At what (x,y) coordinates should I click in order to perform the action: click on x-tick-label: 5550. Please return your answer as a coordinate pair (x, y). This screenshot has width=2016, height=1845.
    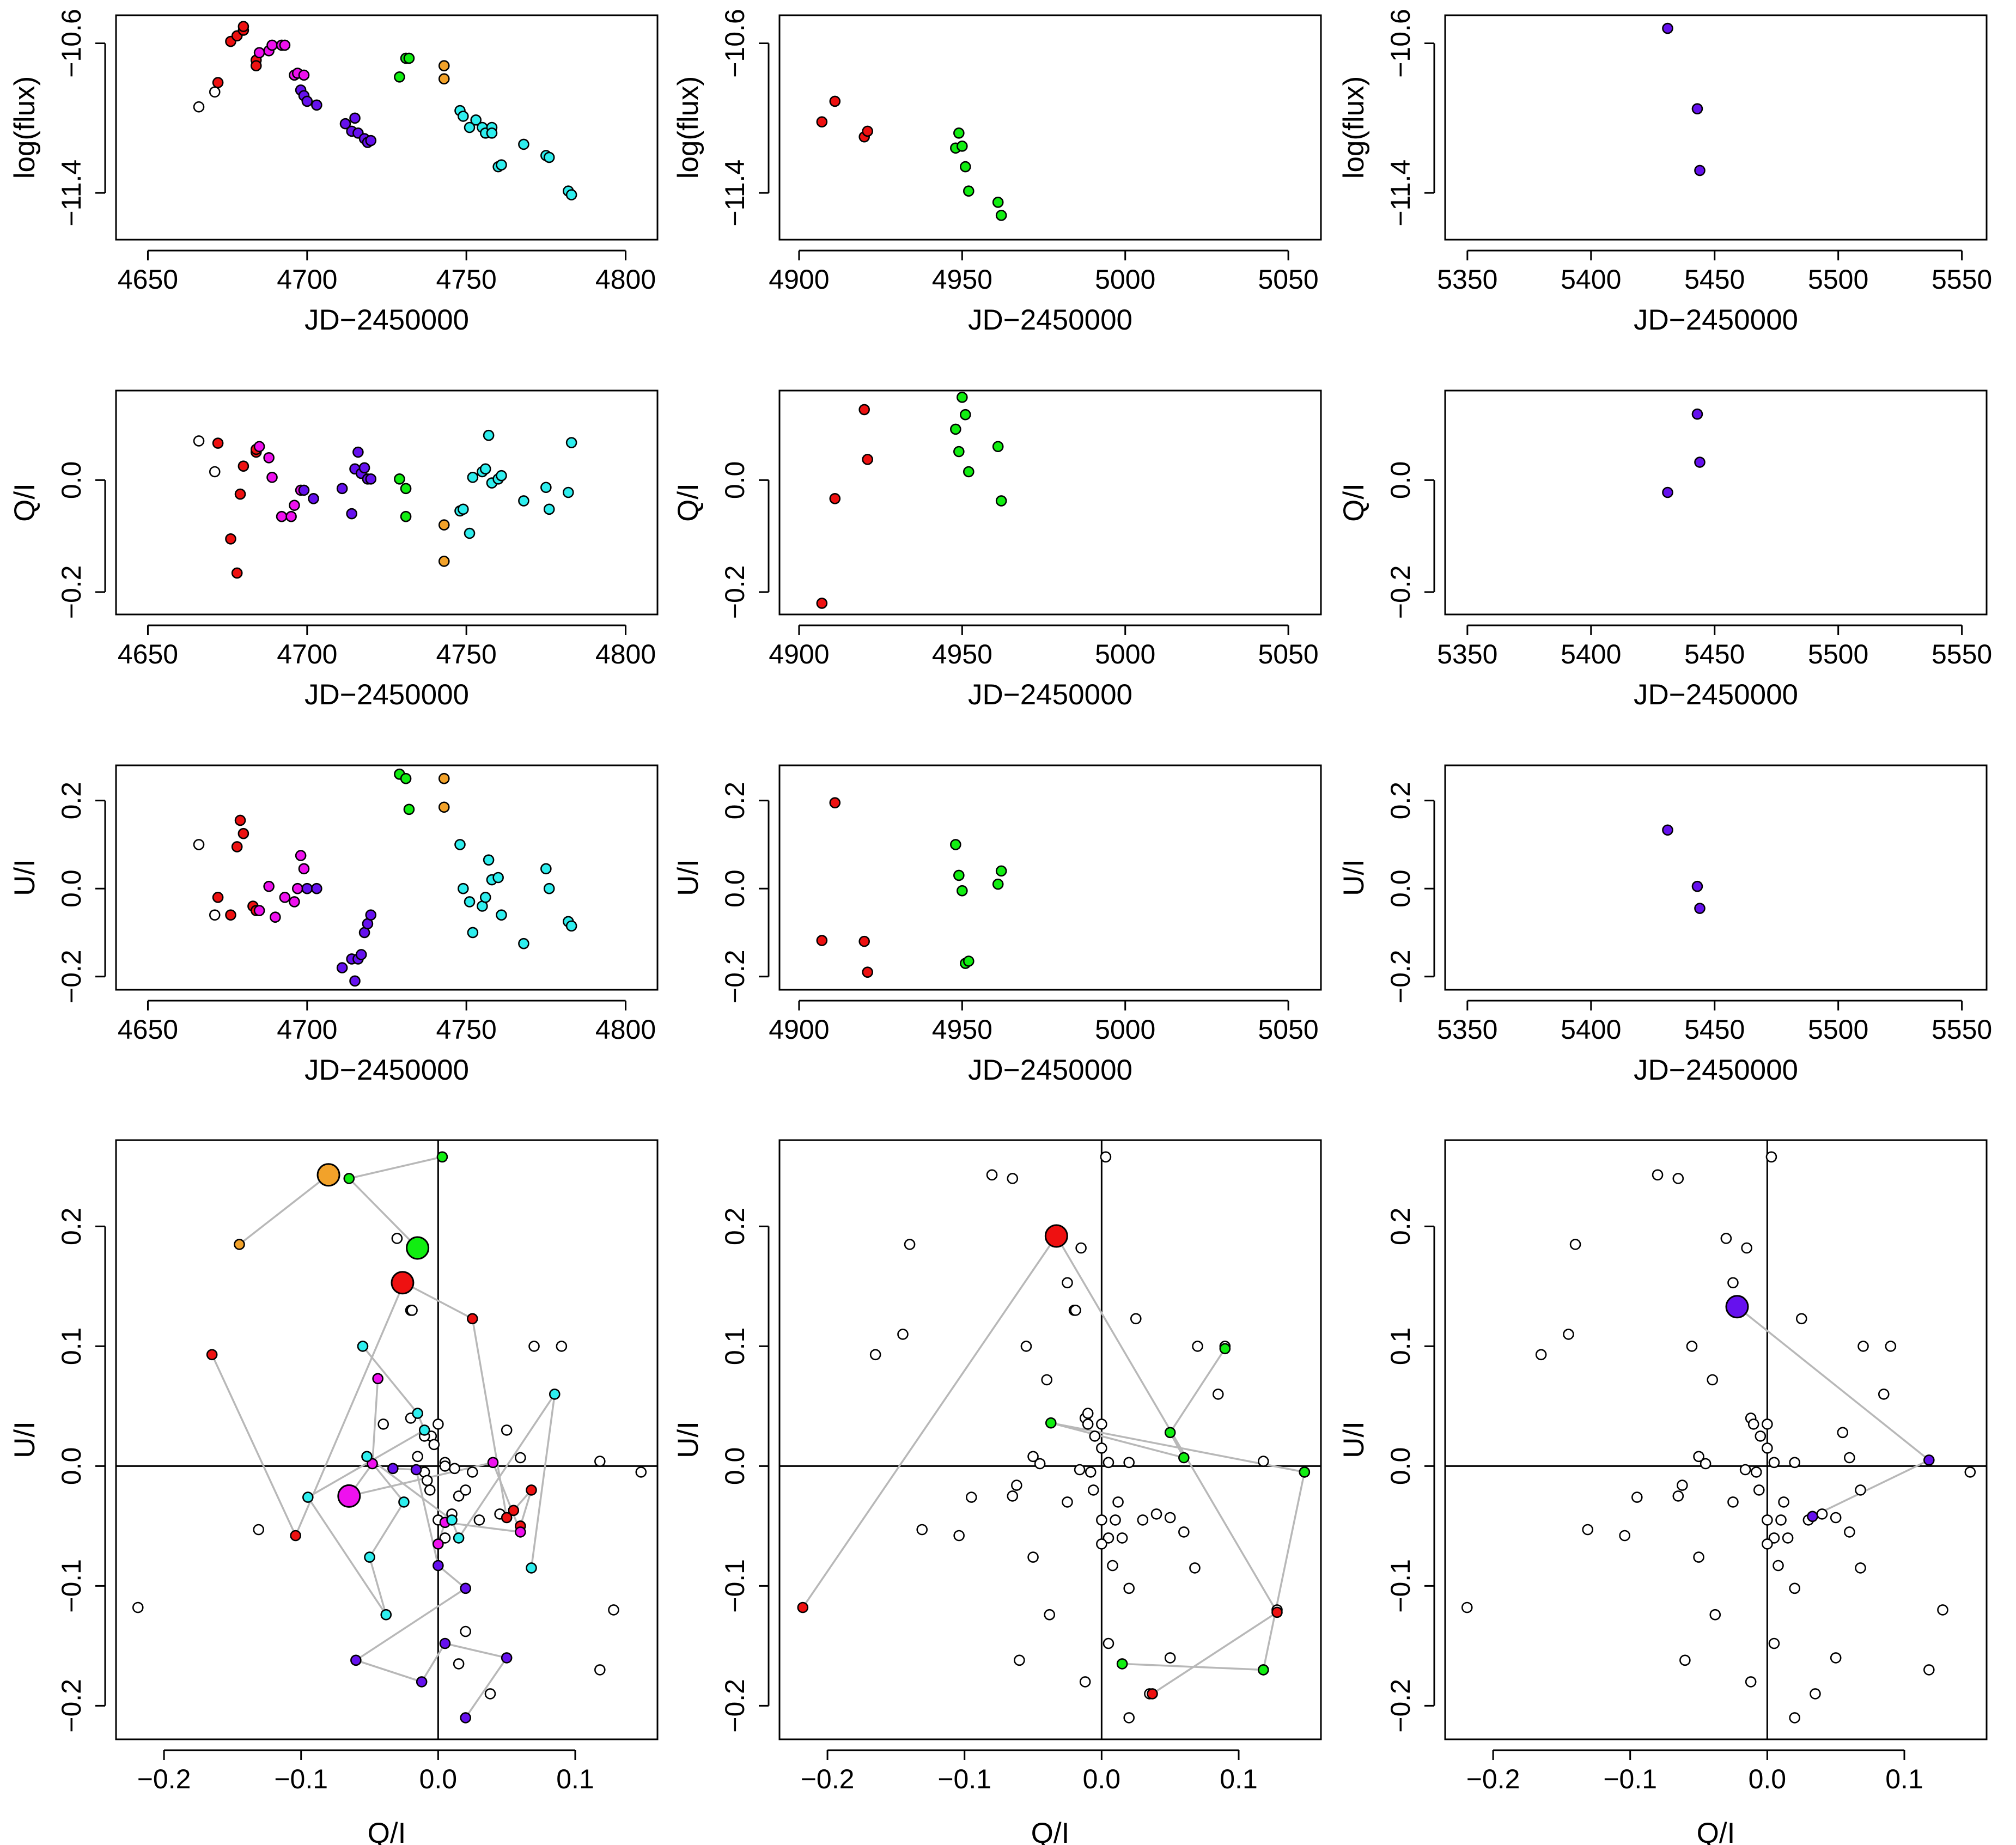
    Looking at the image, I should click on (1962, 654).